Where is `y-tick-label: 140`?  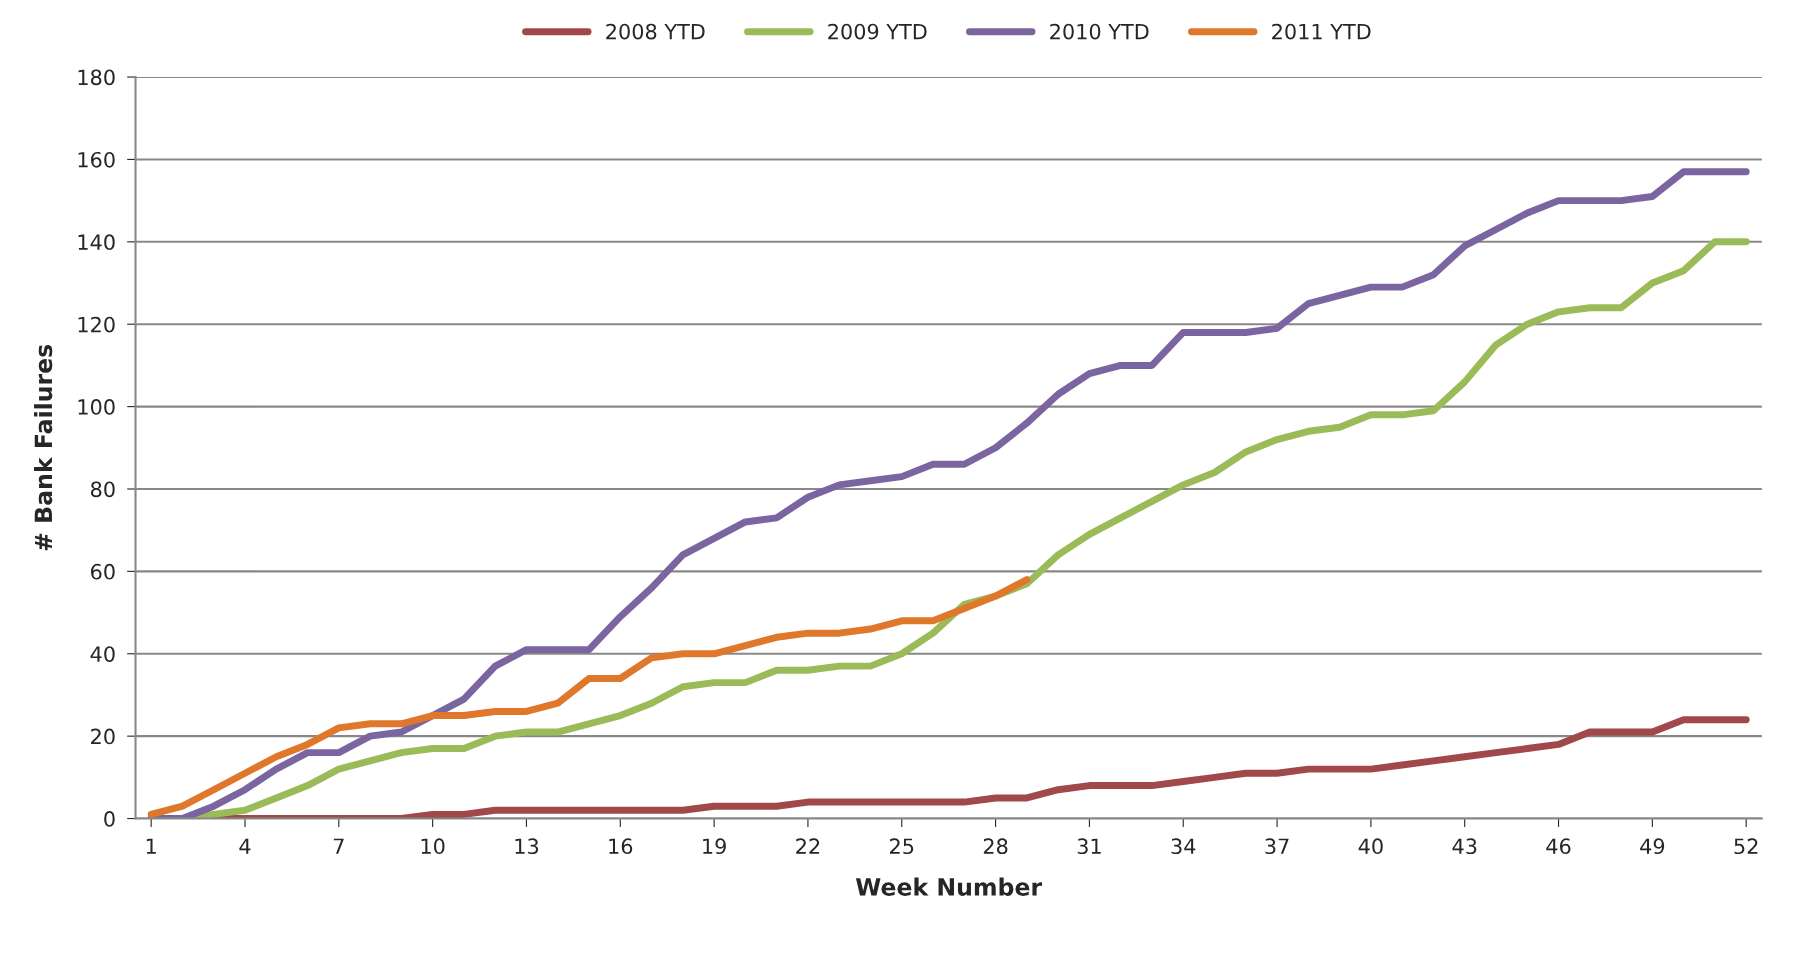
y-tick-label: 140 is located at coordinates (96, 242).